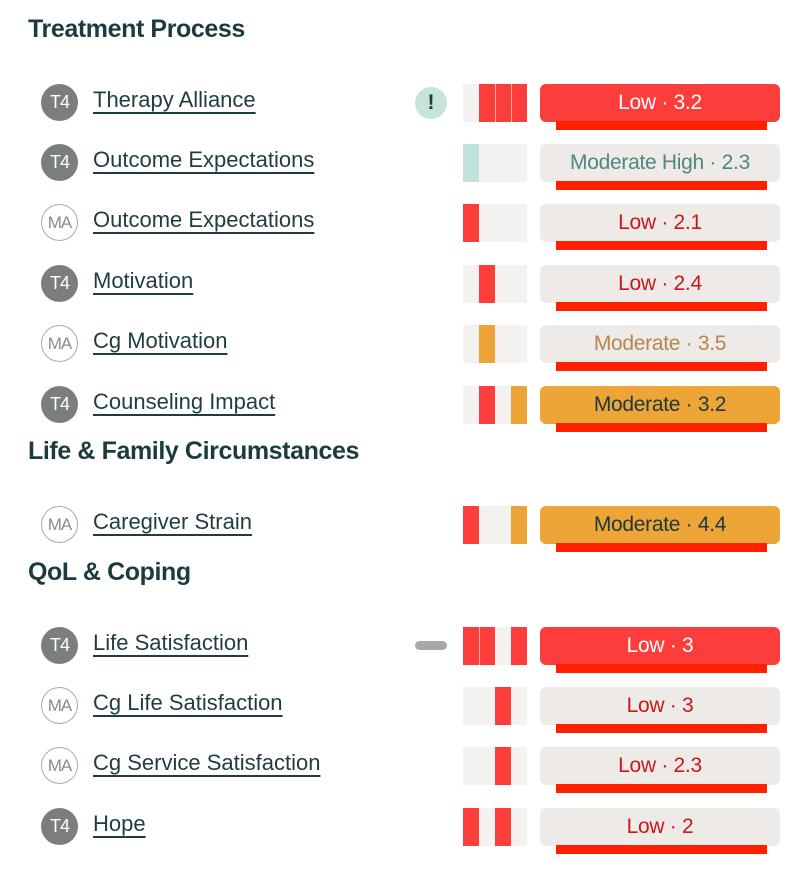 The width and height of the screenshot is (810, 870). Describe the element at coordinates (660, 223) in the screenshot. I see `score-pill: Low · 2.1` at that location.